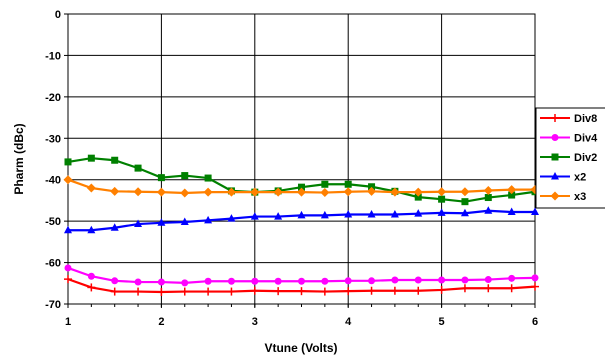  Describe the element at coordinates (585, 119) in the screenshot. I see `legend-label: Div8` at that location.